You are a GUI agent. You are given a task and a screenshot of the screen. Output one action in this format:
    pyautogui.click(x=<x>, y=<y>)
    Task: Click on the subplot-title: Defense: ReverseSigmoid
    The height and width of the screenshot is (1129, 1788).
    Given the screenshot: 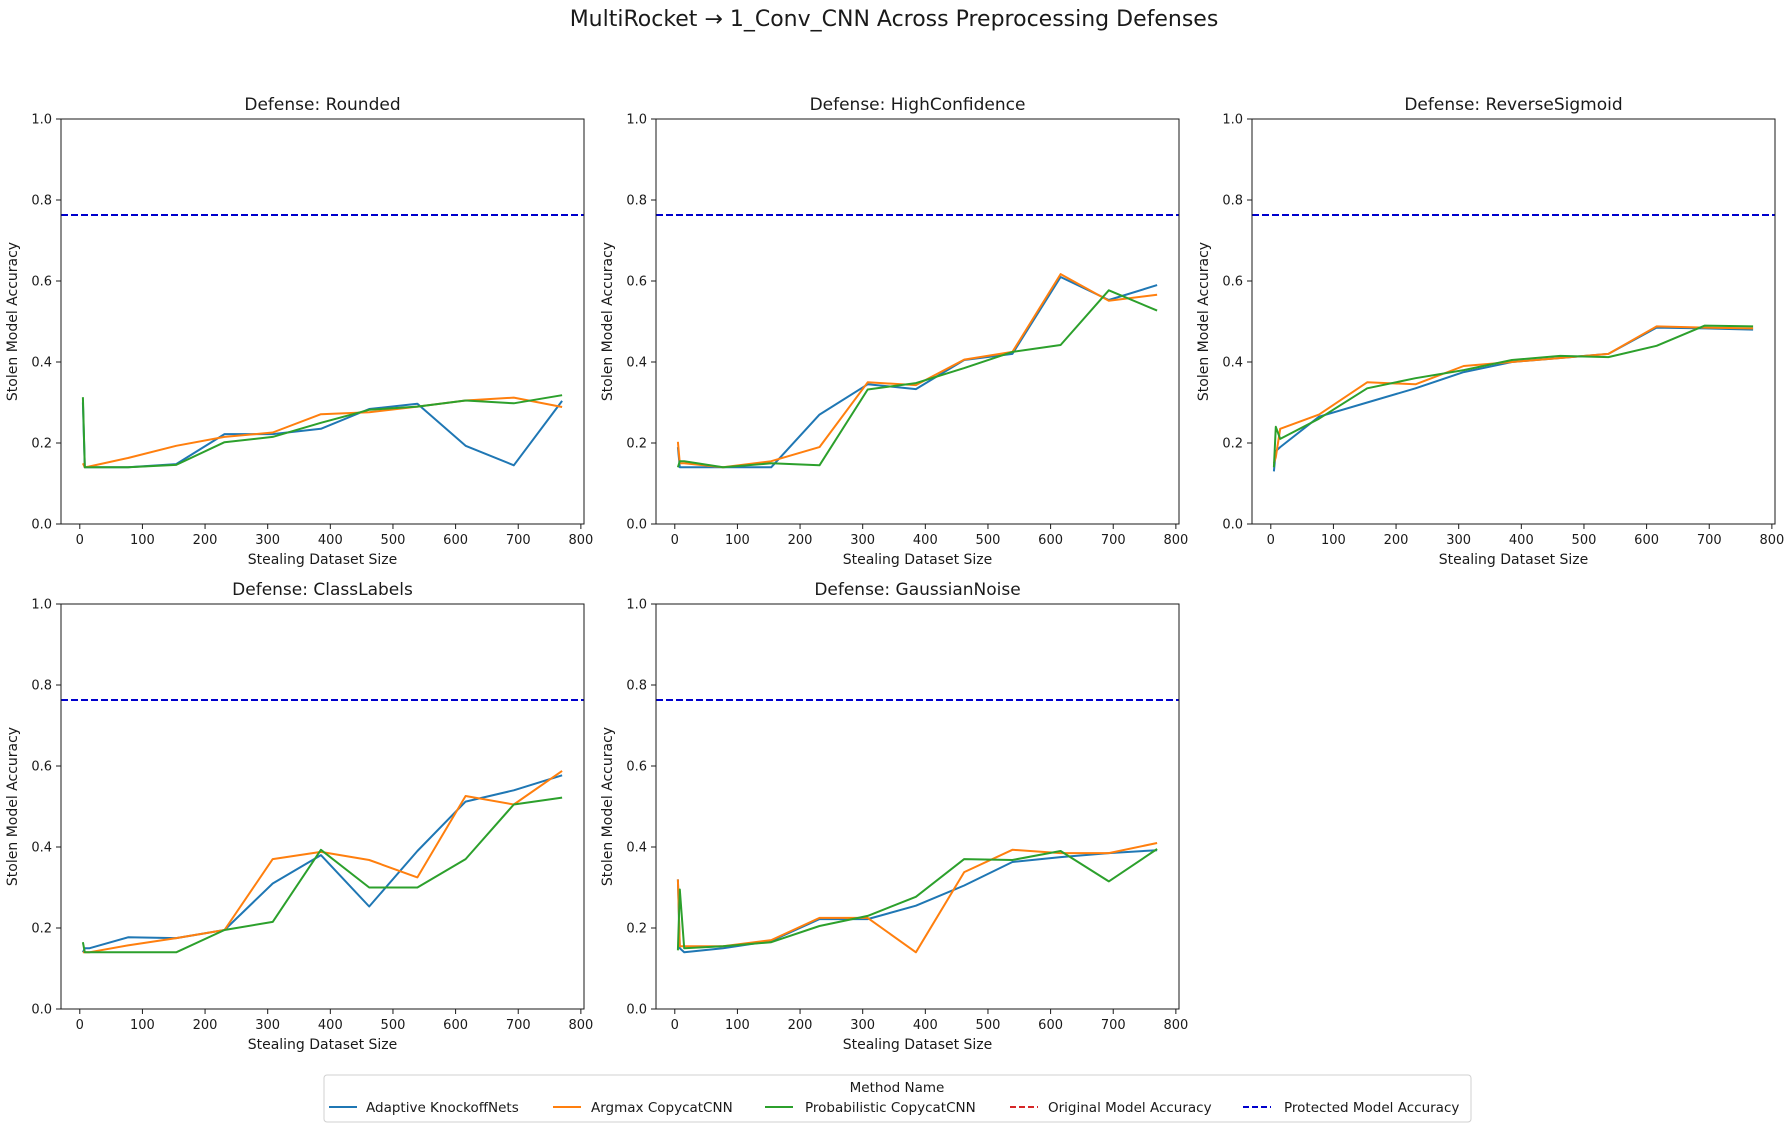 What is the action you would take?
    pyautogui.click(x=1513, y=105)
    